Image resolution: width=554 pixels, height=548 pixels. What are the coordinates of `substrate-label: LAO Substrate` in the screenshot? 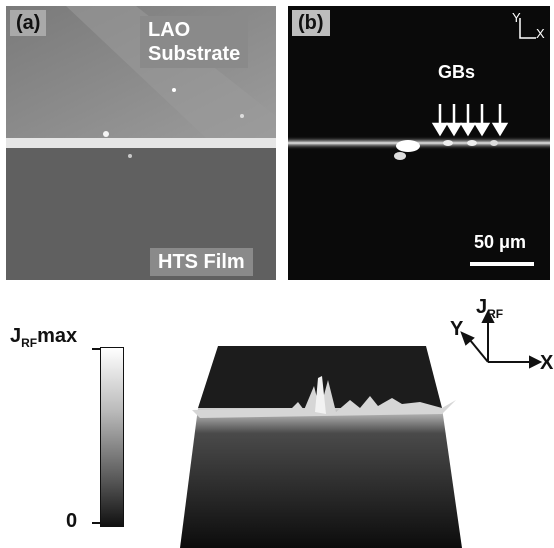 It's located at (194, 42).